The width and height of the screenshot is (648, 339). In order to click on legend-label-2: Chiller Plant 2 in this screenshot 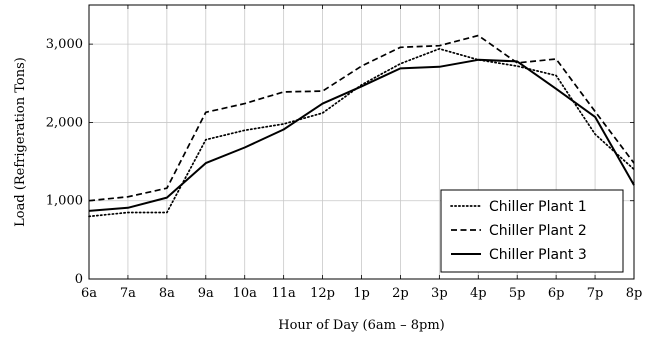, I will do `click(538, 231)`.